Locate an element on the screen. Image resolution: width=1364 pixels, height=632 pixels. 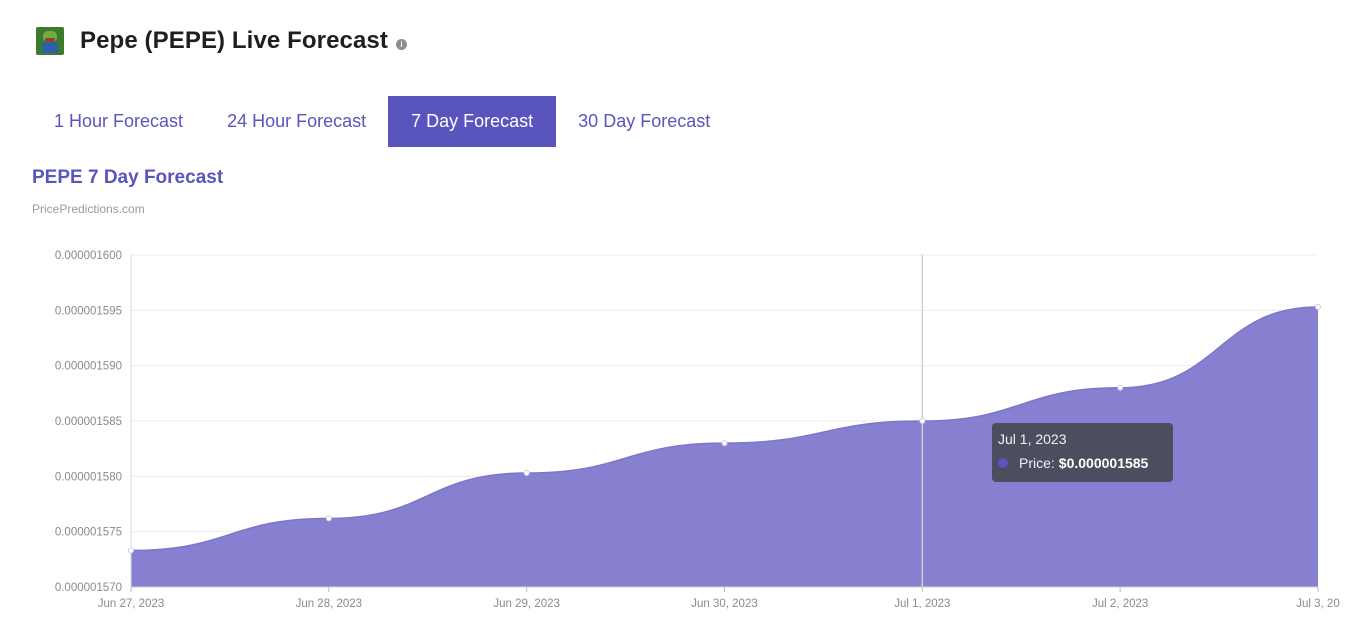
chart-tooltip: Jul 1, 2023 Price: $0.000001585 is located at coordinates (1082, 452).